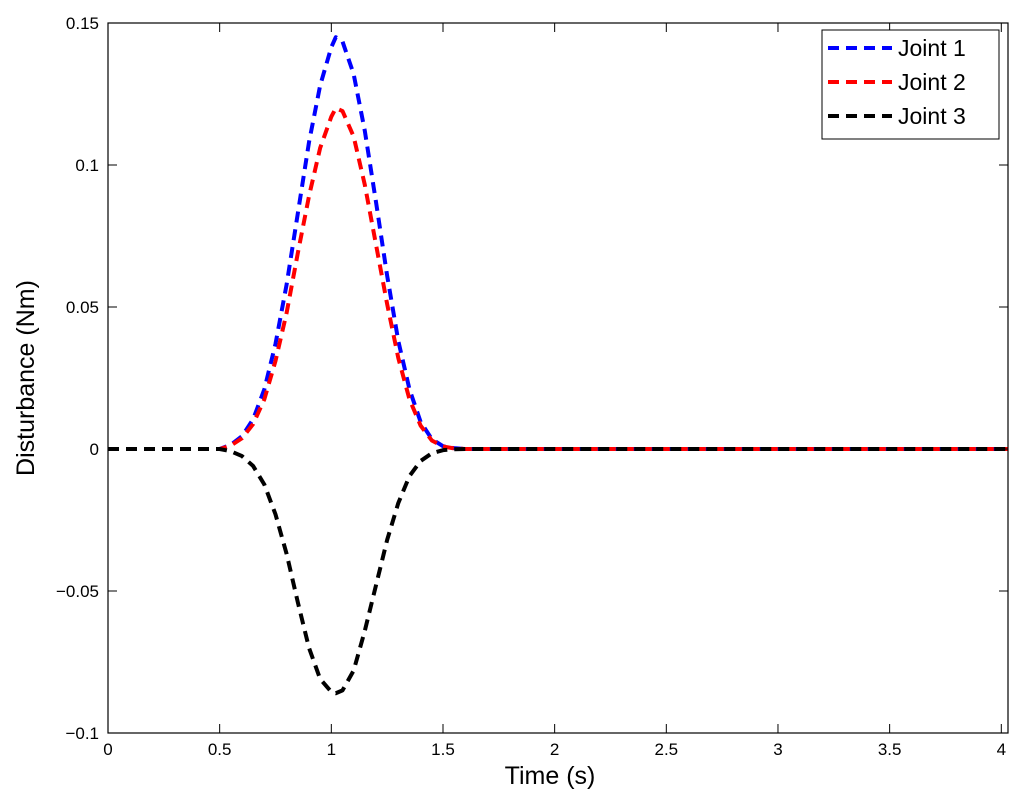  Describe the element at coordinates (26, 378) in the screenshot. I see `y-axis-title: Disturbance (Nm)` at that location.